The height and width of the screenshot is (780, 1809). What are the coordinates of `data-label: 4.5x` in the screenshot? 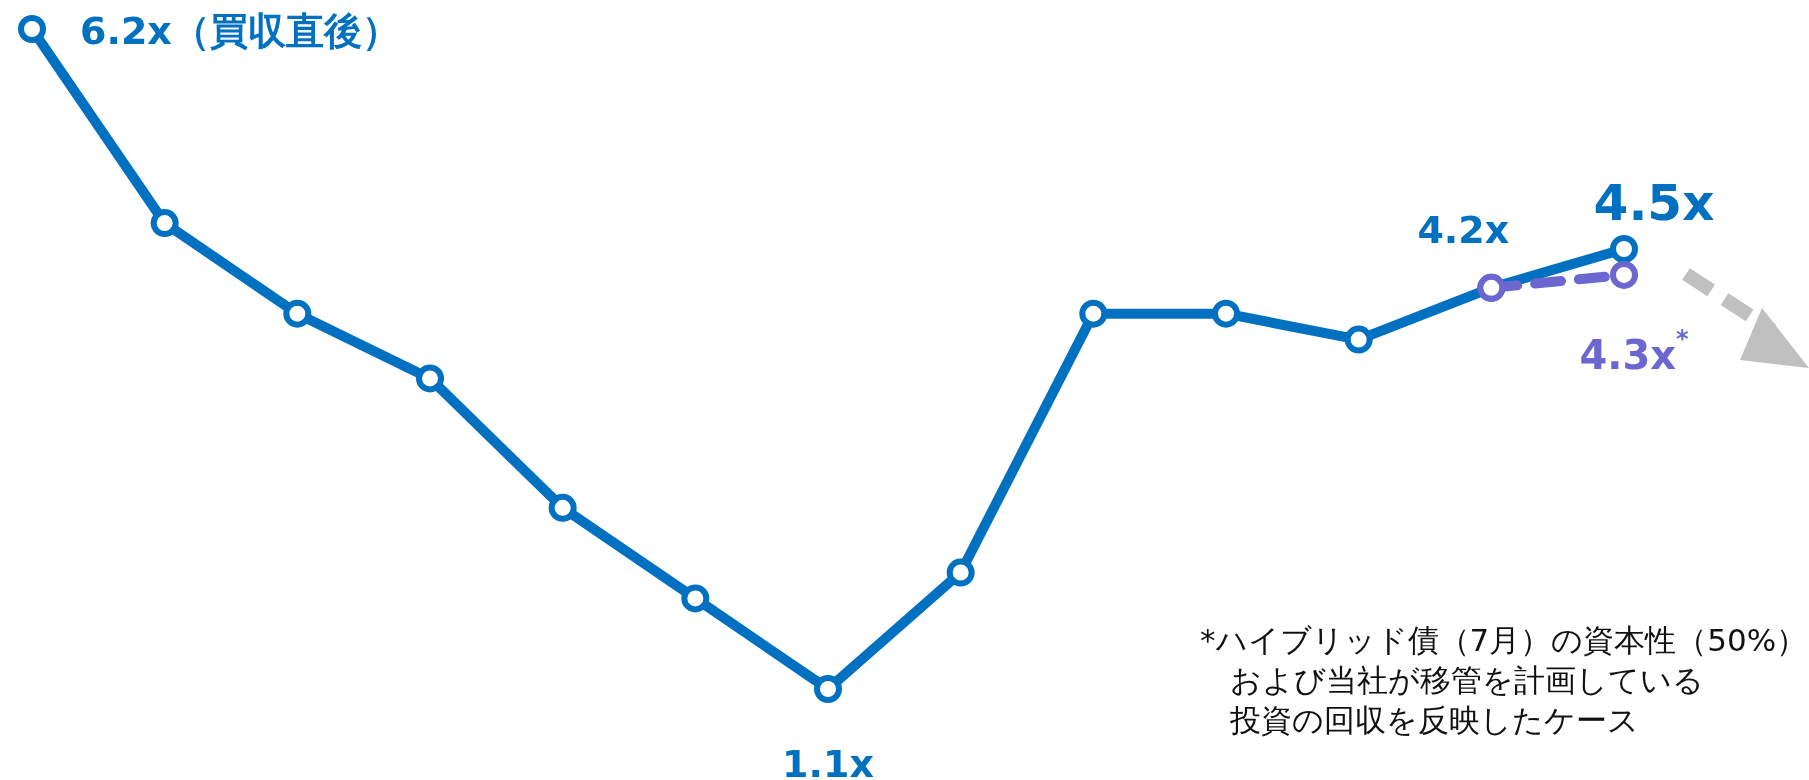 It's located at (1654, 202).